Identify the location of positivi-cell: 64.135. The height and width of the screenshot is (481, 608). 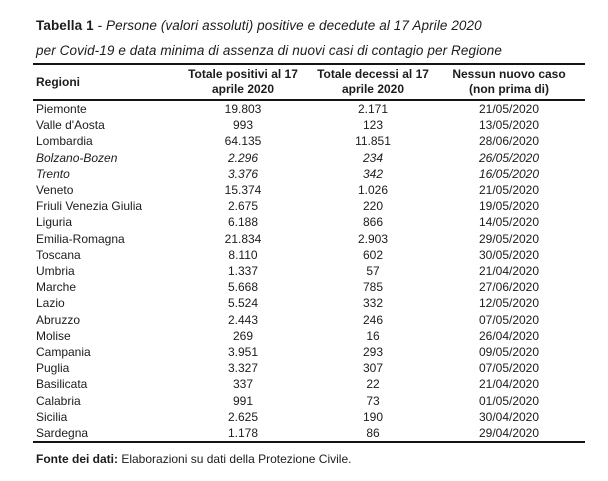
(243, 141).